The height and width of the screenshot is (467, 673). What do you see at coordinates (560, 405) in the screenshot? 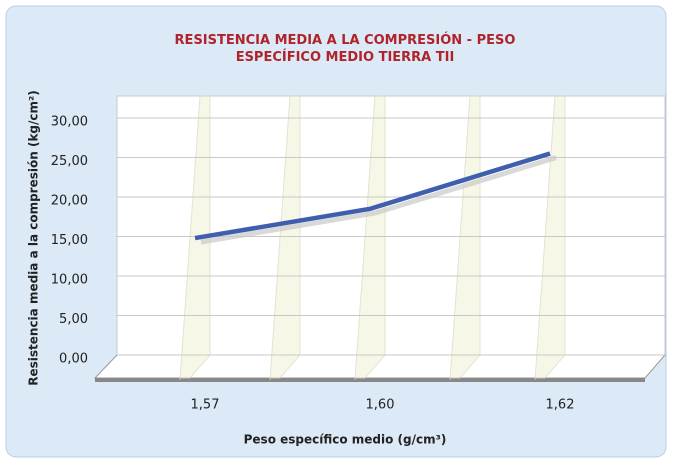
I see `x-tick-label: 1,62` at bounding box center [560, 405].